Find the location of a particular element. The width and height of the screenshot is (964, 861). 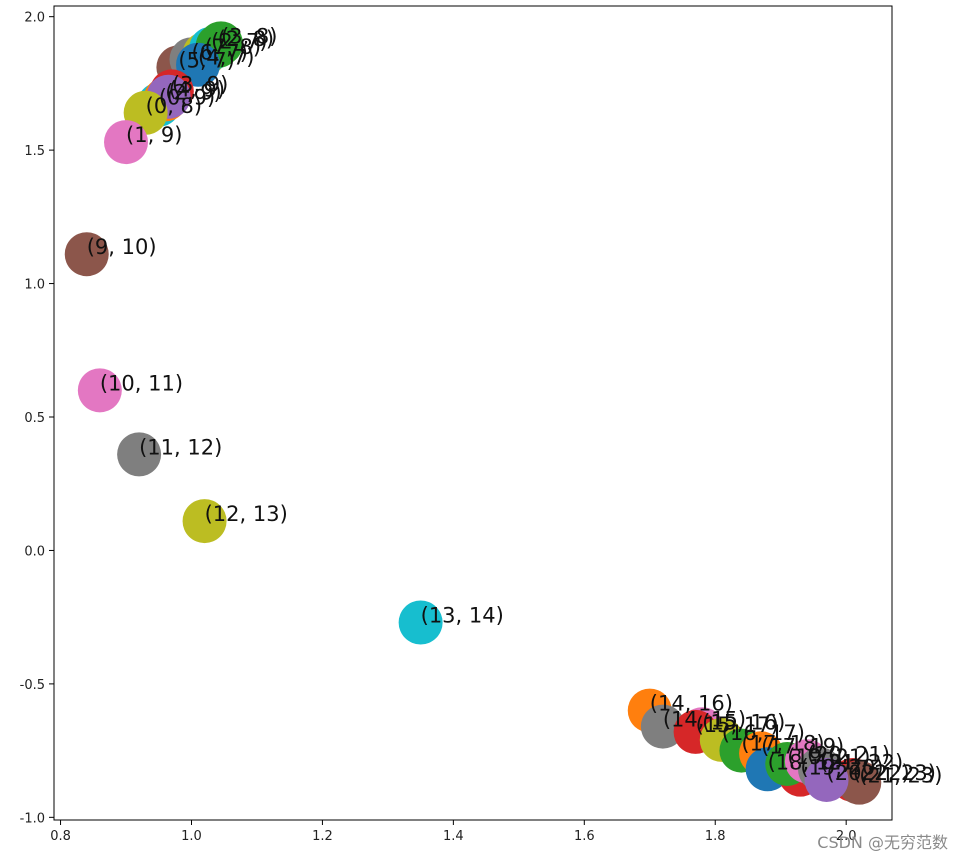

watermark: CSDN @无穷范数 is located at coordinates (882, 842).